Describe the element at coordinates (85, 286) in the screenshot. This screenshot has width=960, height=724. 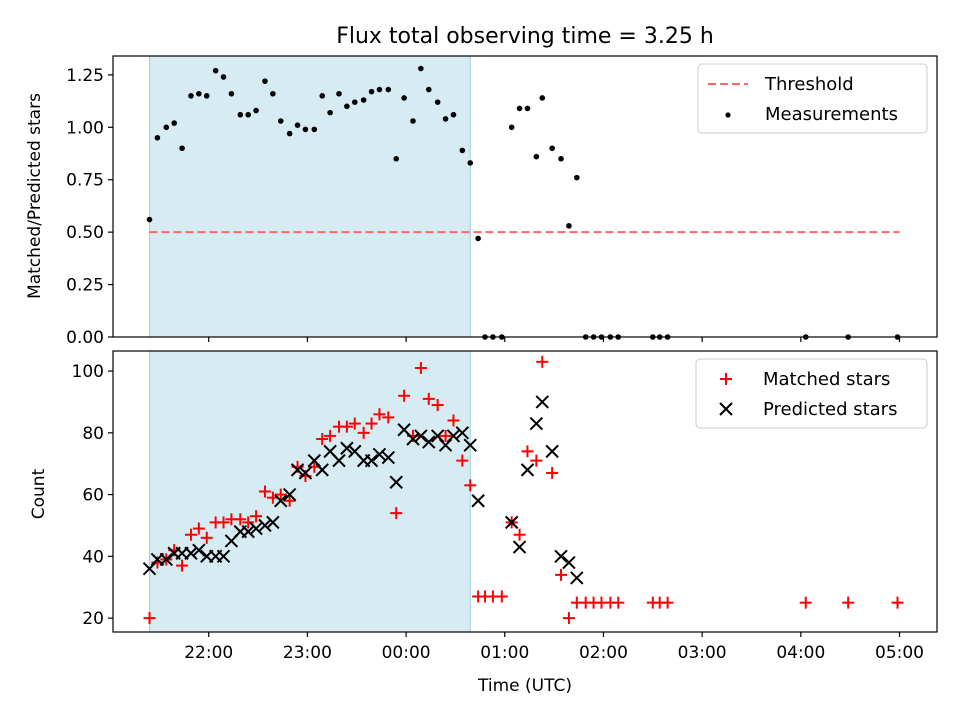
I see `top-y-tick-label: 0.25` at that location.